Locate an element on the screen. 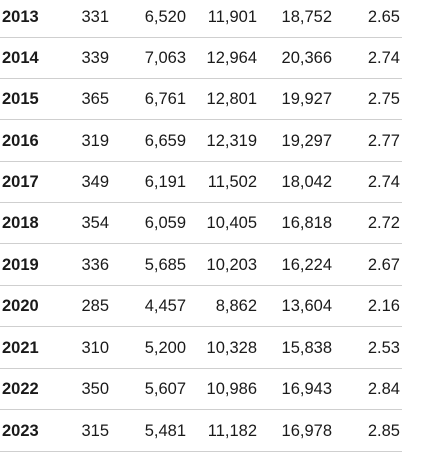 This screenshot has width=424, height=459. value-cell: 15,838 is located at coordinates (306, 348).